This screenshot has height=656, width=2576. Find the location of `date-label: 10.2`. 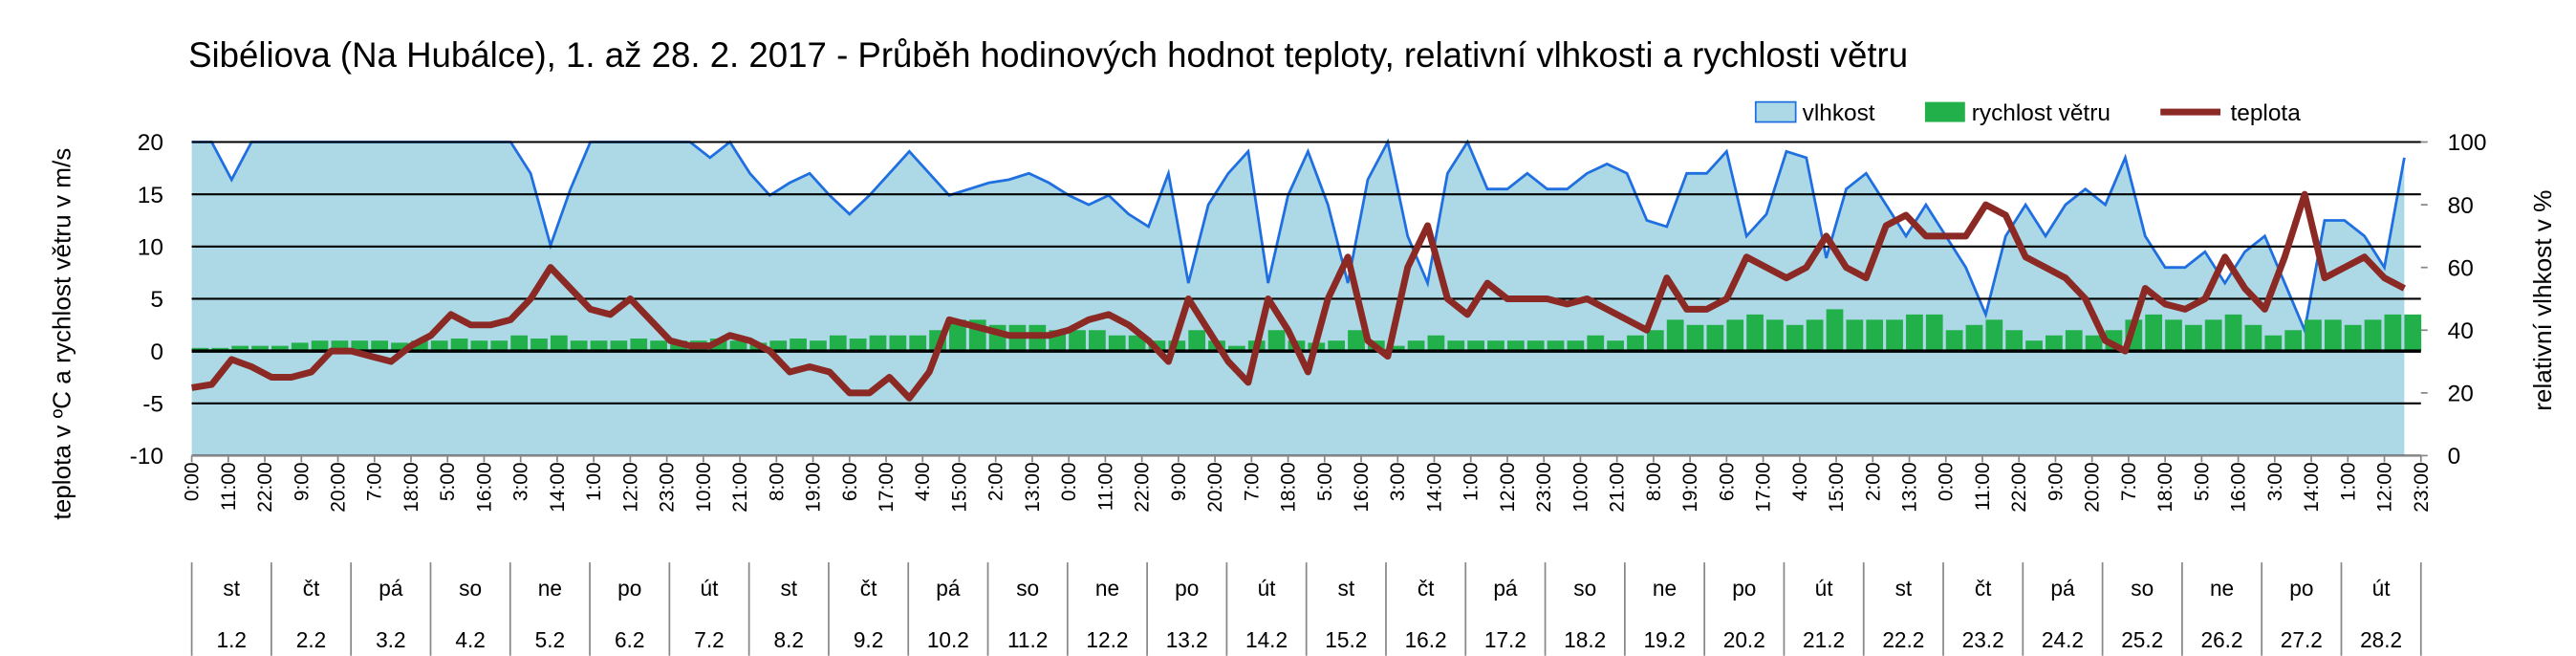

date-label: 10.2 is located at coordinates (948, 639).